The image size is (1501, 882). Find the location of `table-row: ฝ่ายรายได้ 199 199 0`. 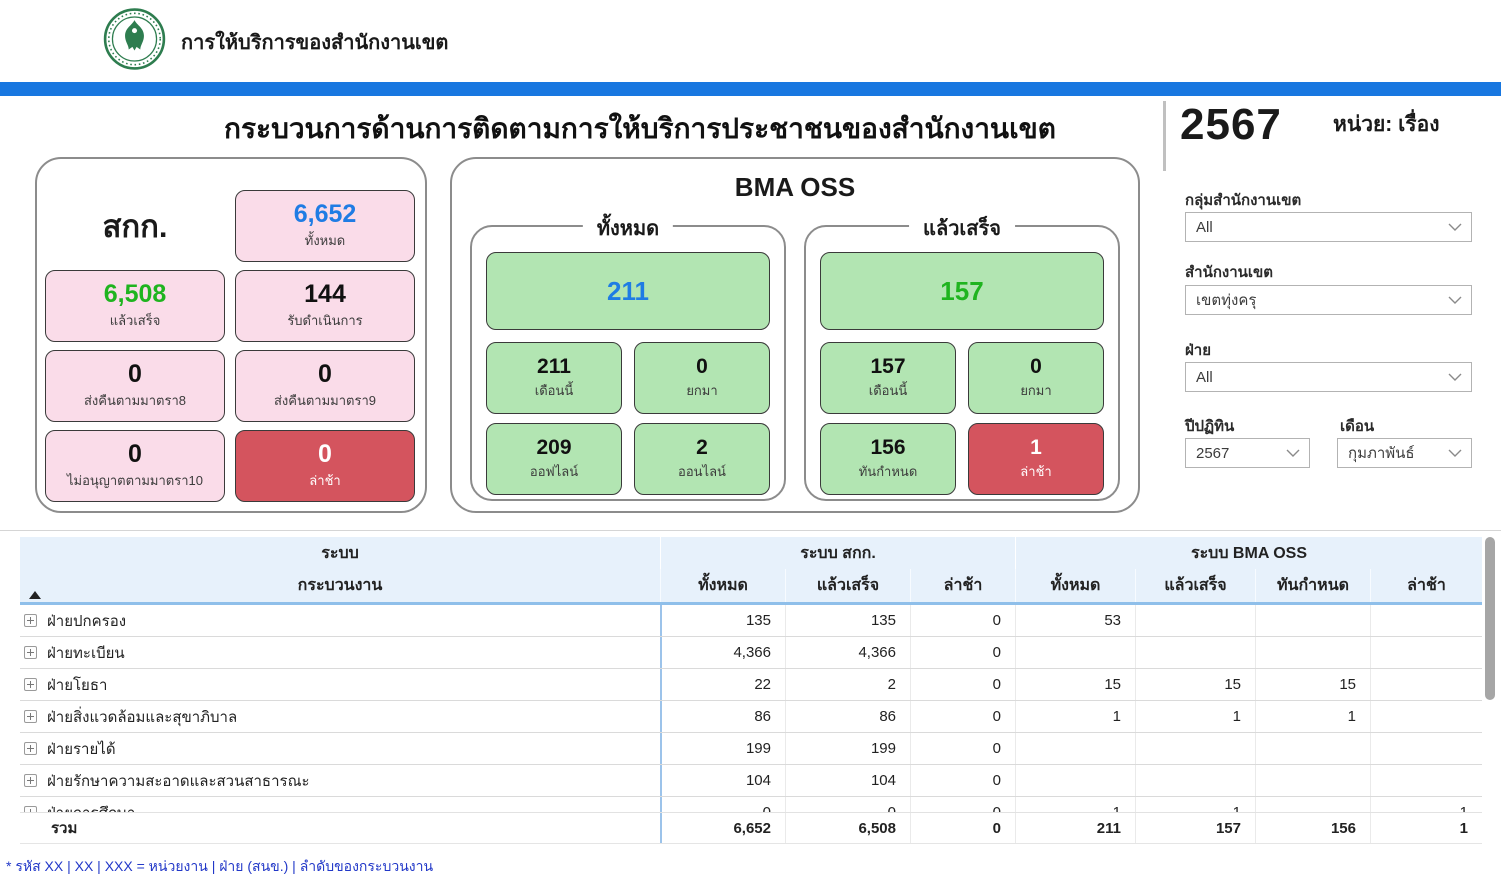

table-row: ฝ่ายรายได้ 199 199 0 is located at coordinates (751, 749).